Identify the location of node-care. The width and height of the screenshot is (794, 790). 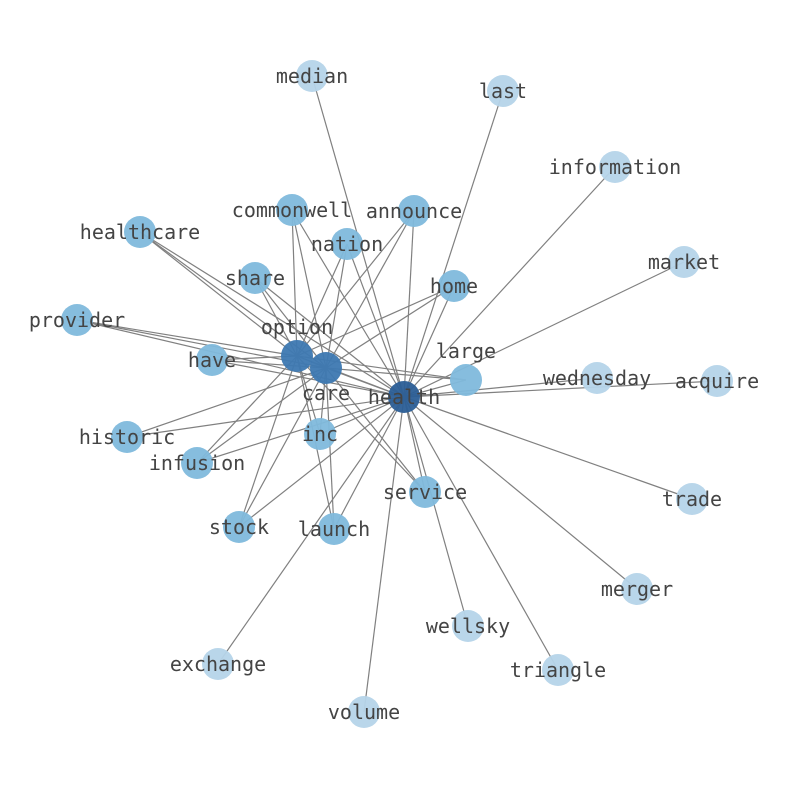
(326, 368).